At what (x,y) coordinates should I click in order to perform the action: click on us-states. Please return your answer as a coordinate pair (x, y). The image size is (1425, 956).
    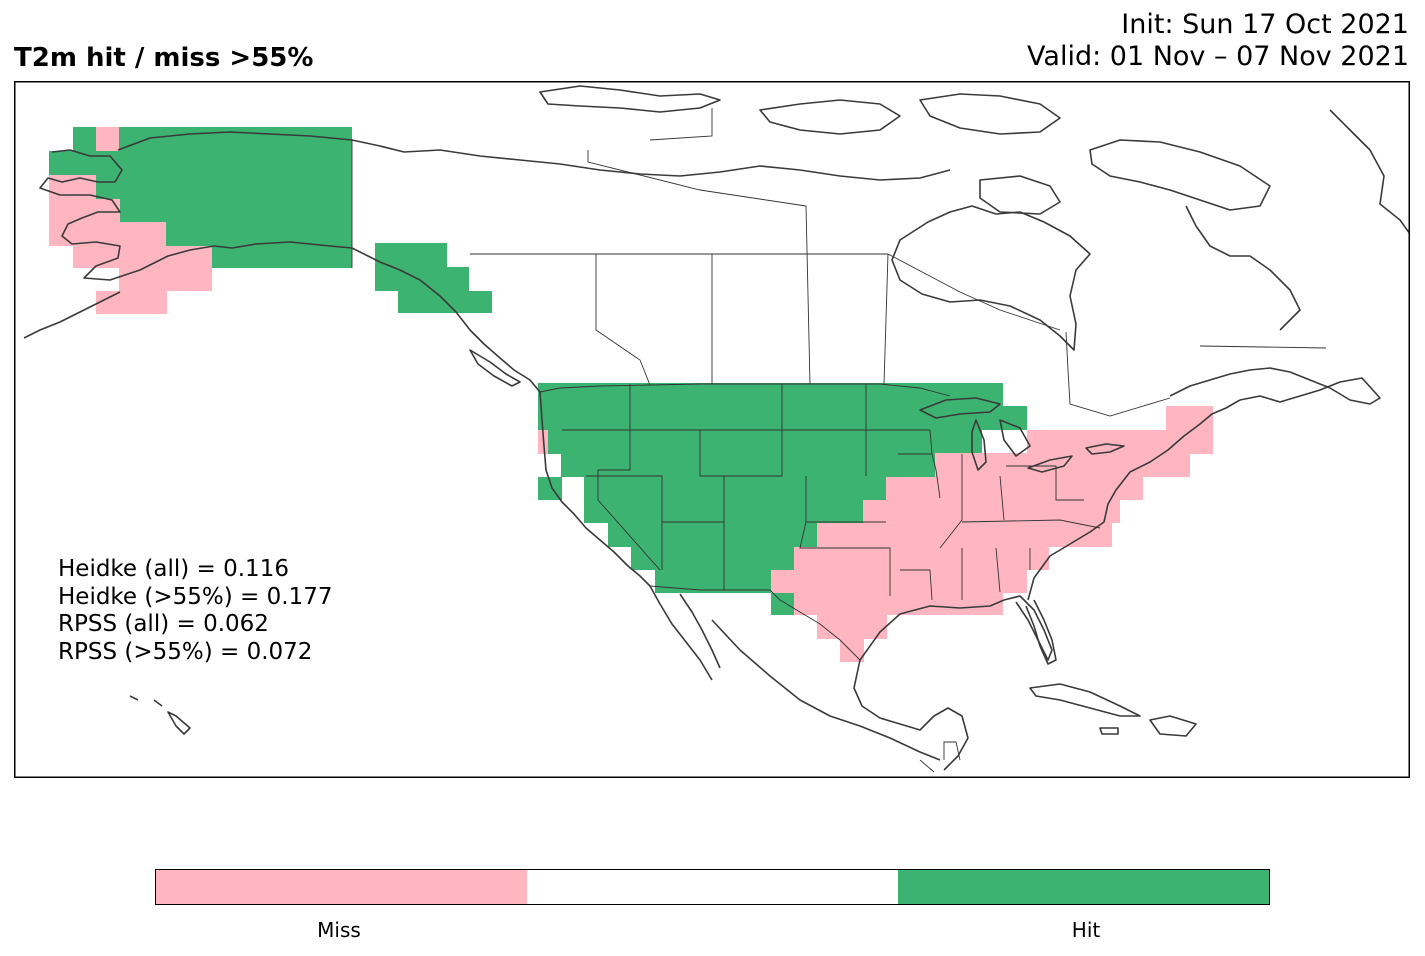
    Looking at the image, I should click on (831, 492).